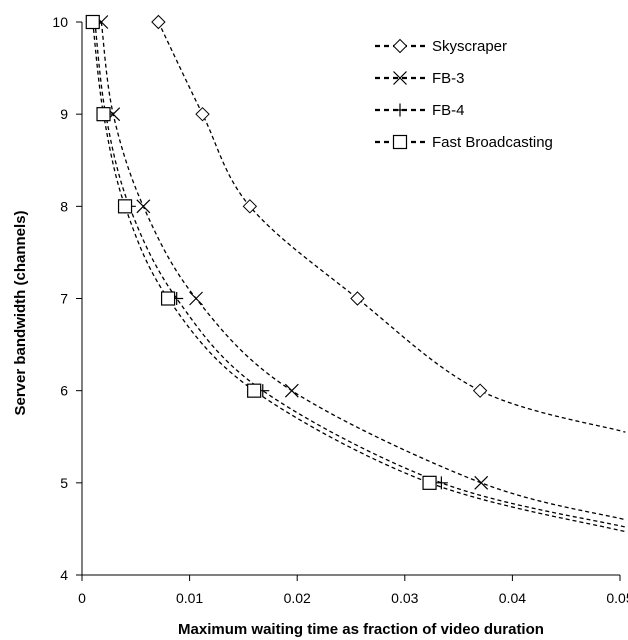 This screenshot has width=628, height=640. I want to click on y-axis-title: Server bandwidth (channels), so click(20, 312).